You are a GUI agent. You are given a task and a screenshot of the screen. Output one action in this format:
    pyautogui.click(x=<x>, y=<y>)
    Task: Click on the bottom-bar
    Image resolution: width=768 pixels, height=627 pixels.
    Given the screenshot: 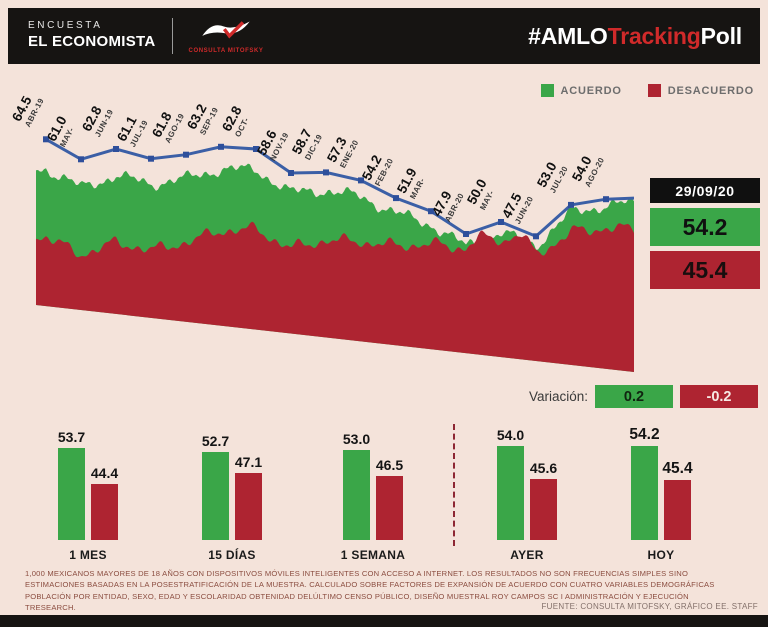 What is the action you would take?
    pyautogui.click(x=384, y=621)
    